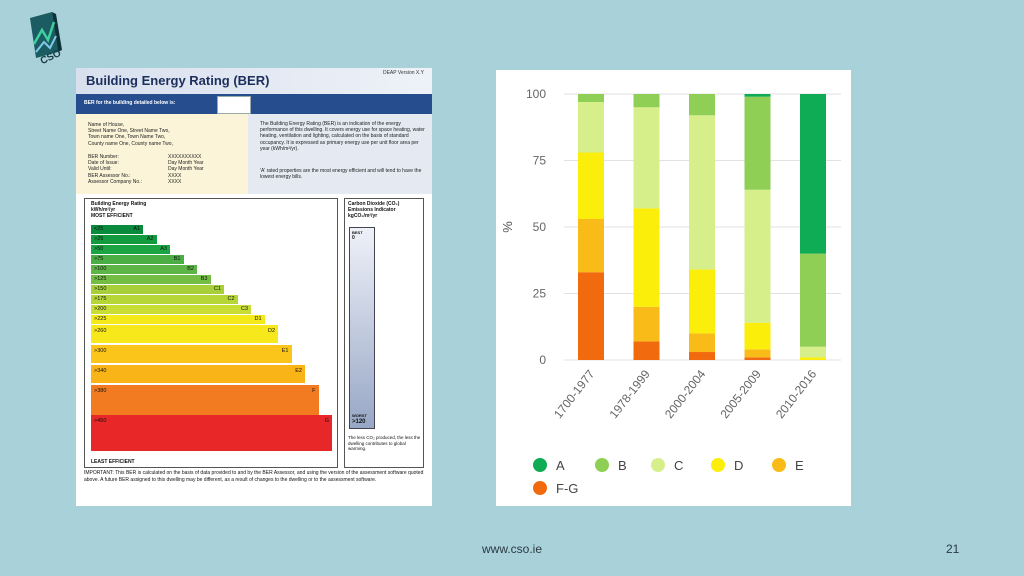 The height and width of the screenshot is (576, 1024). Describe the element at coordinates (191, 354) in the screenshot. I see `energy-band-e1: >300 E1` at that location.